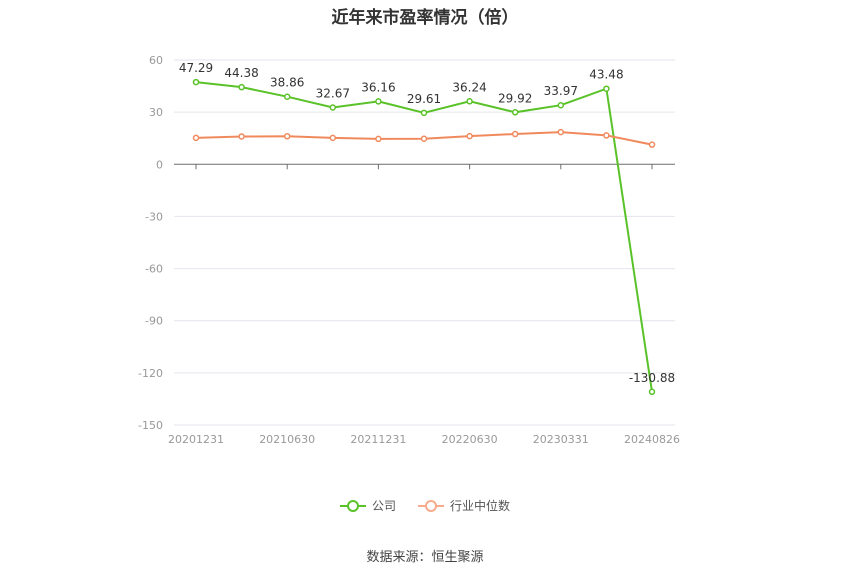 This screenshot has height=575, width=850. What do you see at coordinates (425, 18) in the screenshot?
I see `chart-title: 近年来市盈率情况（倍）` at bounding box center [425, 18].